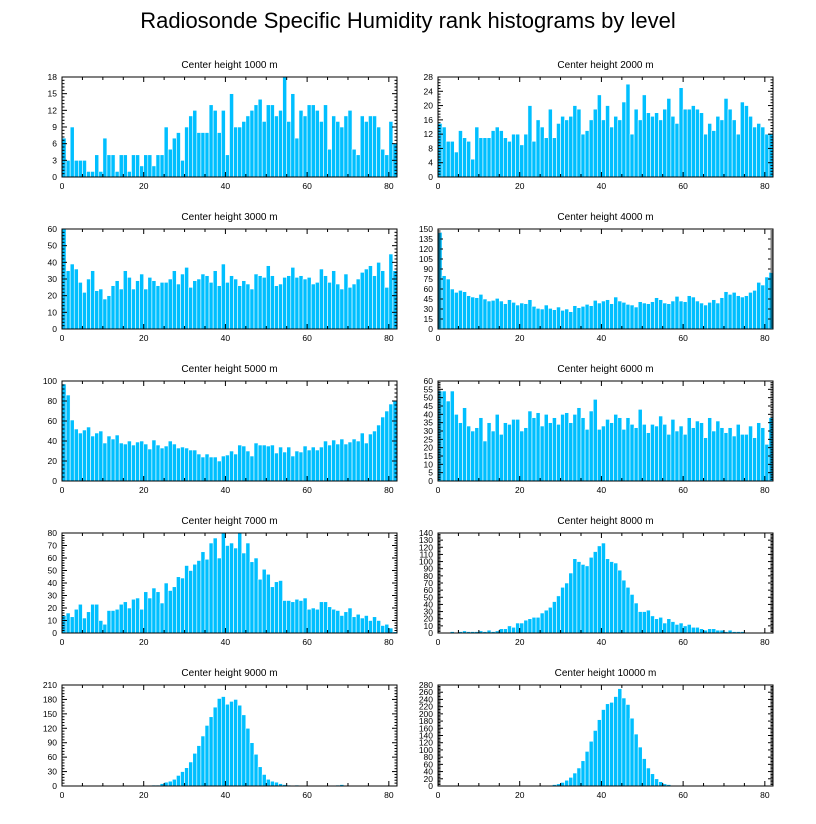 The image size is (816, 824). Describe the element at coordinates (430, 329) in the screenshot. I see `y-tick-label: 0` at that location.